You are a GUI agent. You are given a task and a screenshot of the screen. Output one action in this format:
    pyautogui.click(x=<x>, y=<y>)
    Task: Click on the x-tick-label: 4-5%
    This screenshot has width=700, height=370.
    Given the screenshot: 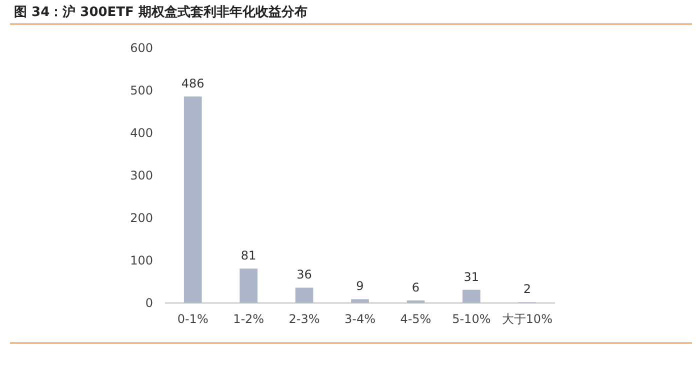 What is the action you would take?
    pyautogui.click(x=416, y=319)
    